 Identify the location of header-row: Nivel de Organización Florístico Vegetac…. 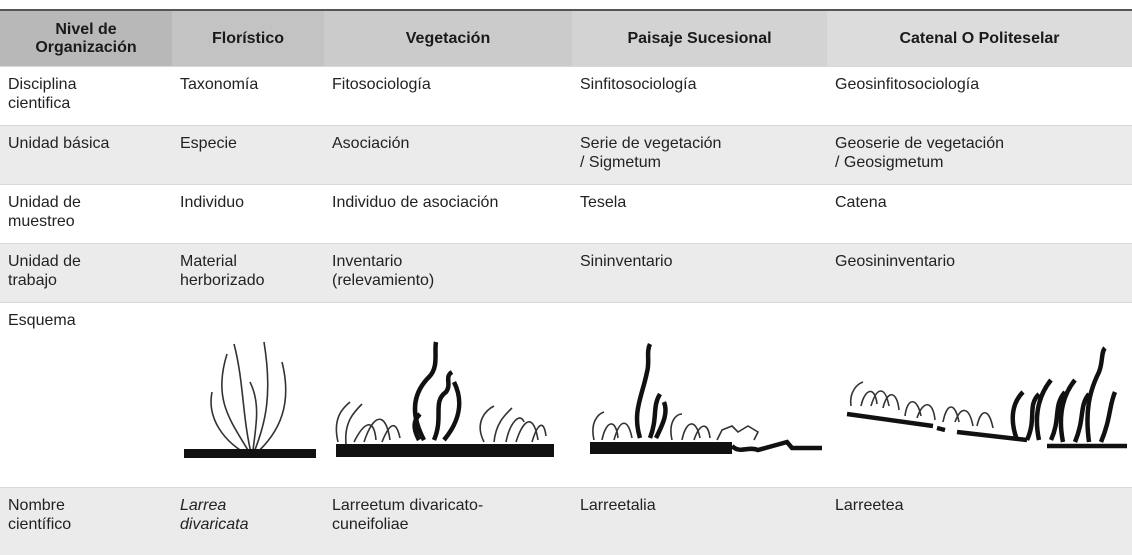
(566, 39).